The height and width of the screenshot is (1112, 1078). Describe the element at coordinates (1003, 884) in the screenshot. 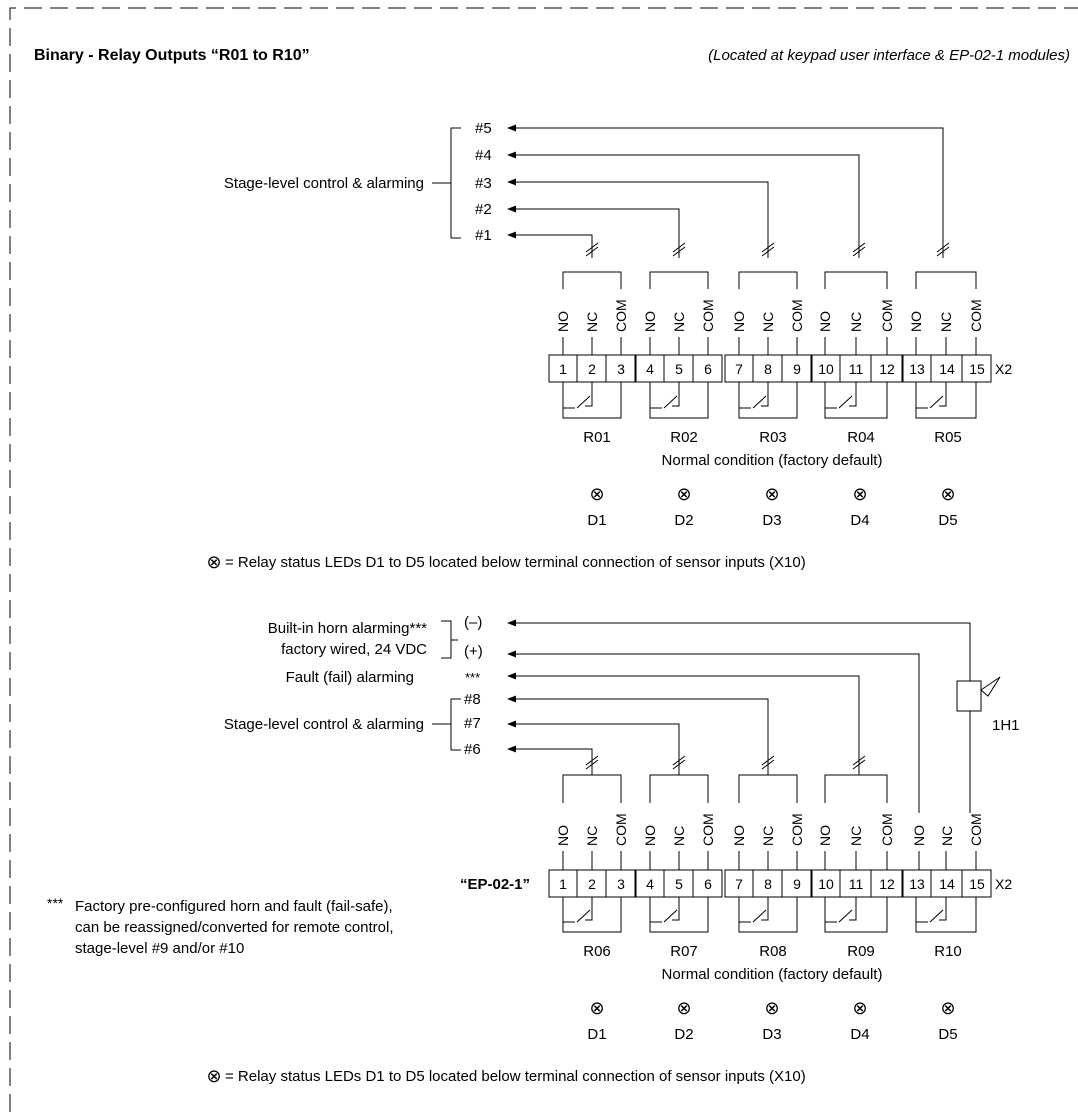

I see `terminal-strip-label-2: X2` at that location.